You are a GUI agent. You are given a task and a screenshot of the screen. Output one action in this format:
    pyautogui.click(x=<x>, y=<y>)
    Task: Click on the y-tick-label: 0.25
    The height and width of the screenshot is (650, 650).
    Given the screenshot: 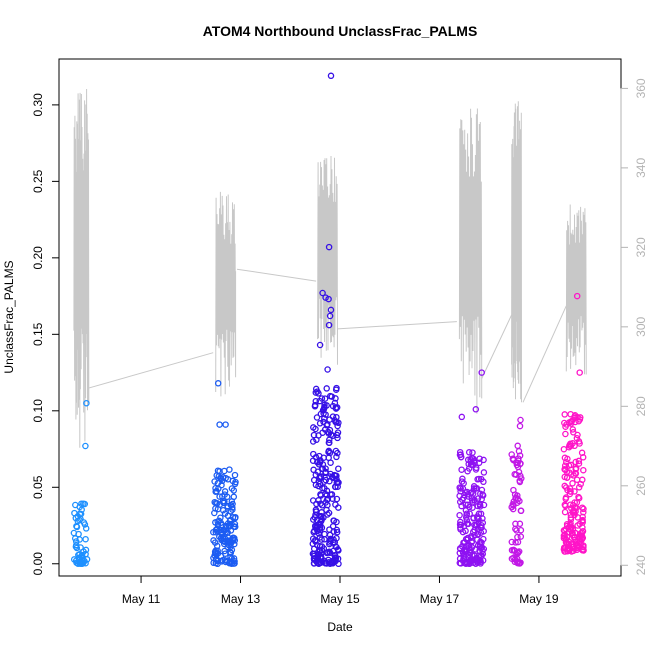 What is the action you would take?
    pyautogui.click(x=38, y=181)
    